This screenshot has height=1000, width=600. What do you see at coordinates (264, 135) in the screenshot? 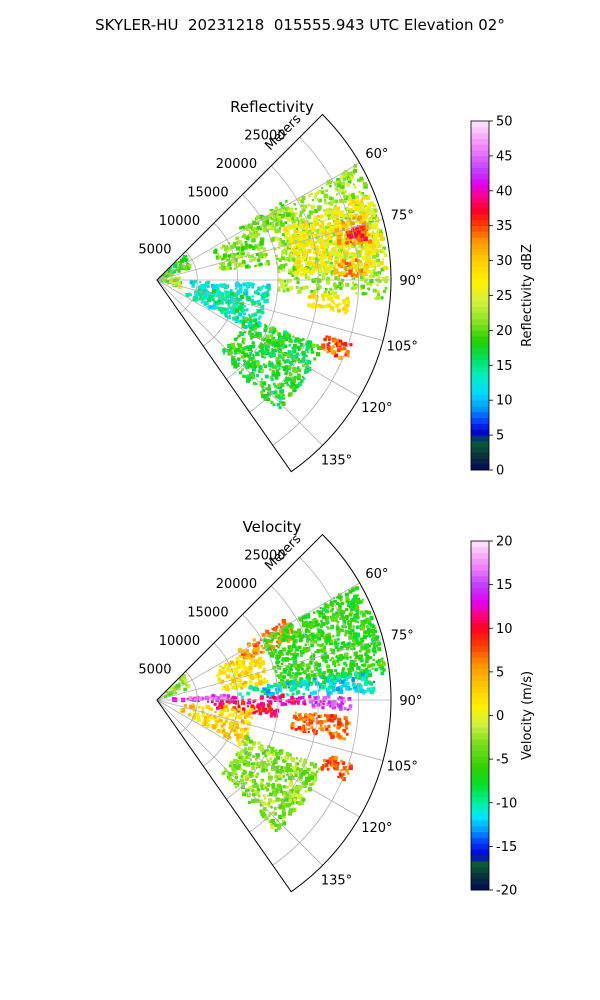
I see `range-tick-label: 25000` at bounding box center [264, 135].